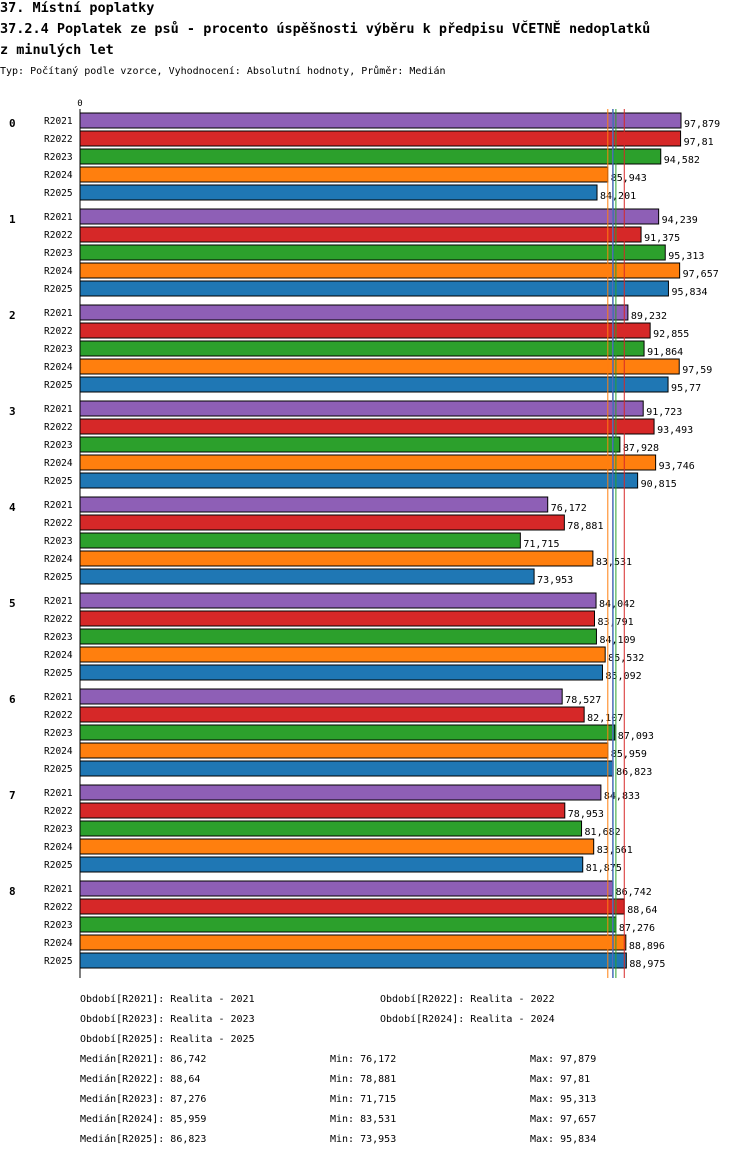 This screenshot has height=1158, width=750. I want to click on legend-period-r2025: Období[R2025]: Realita - 2025, so click(167, 1039).